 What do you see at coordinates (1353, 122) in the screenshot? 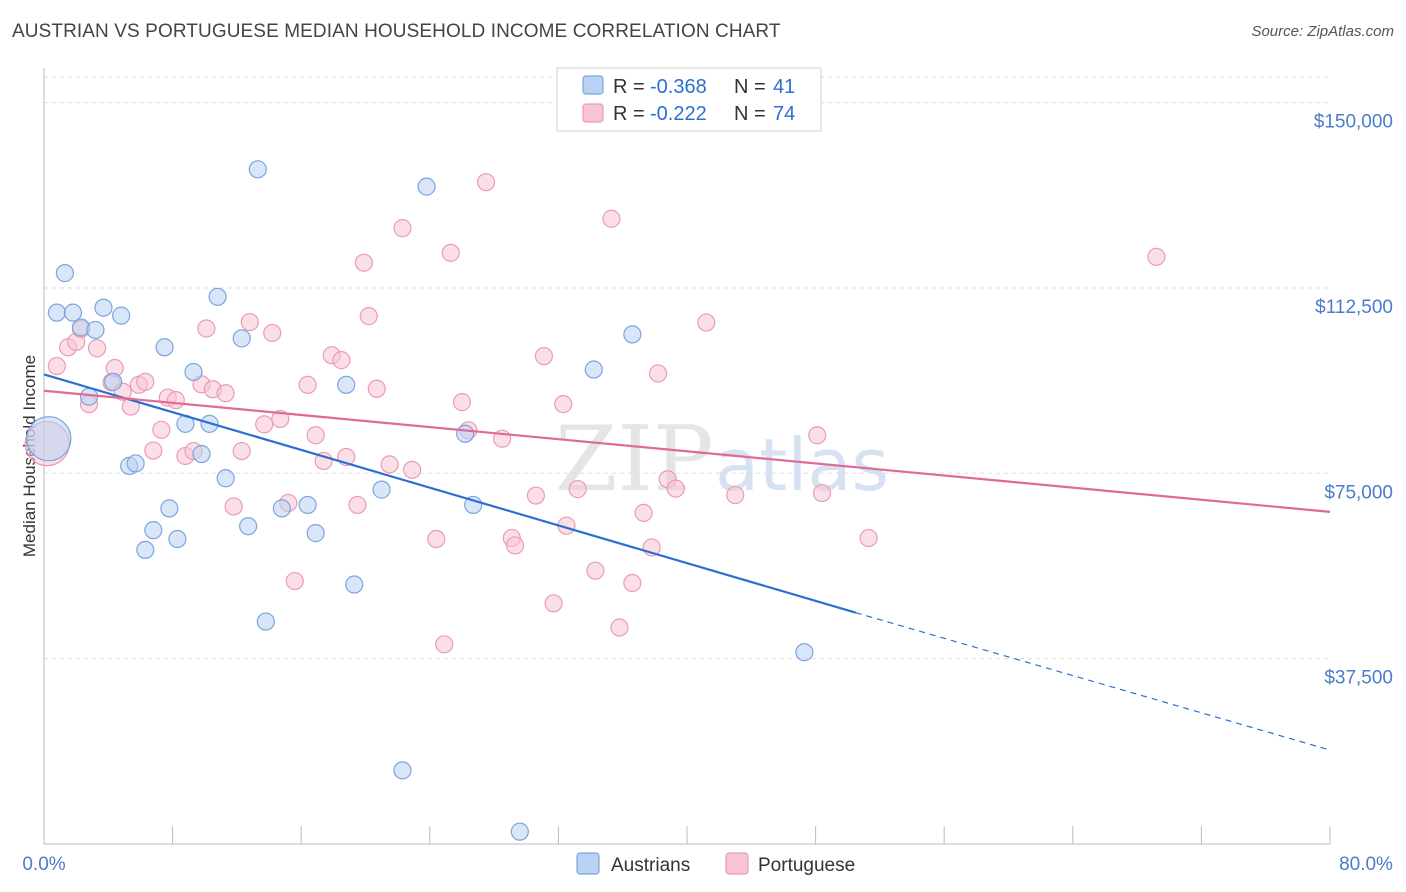
I see `y-tick-label: $150,000` at bounding box center [1353, 122].